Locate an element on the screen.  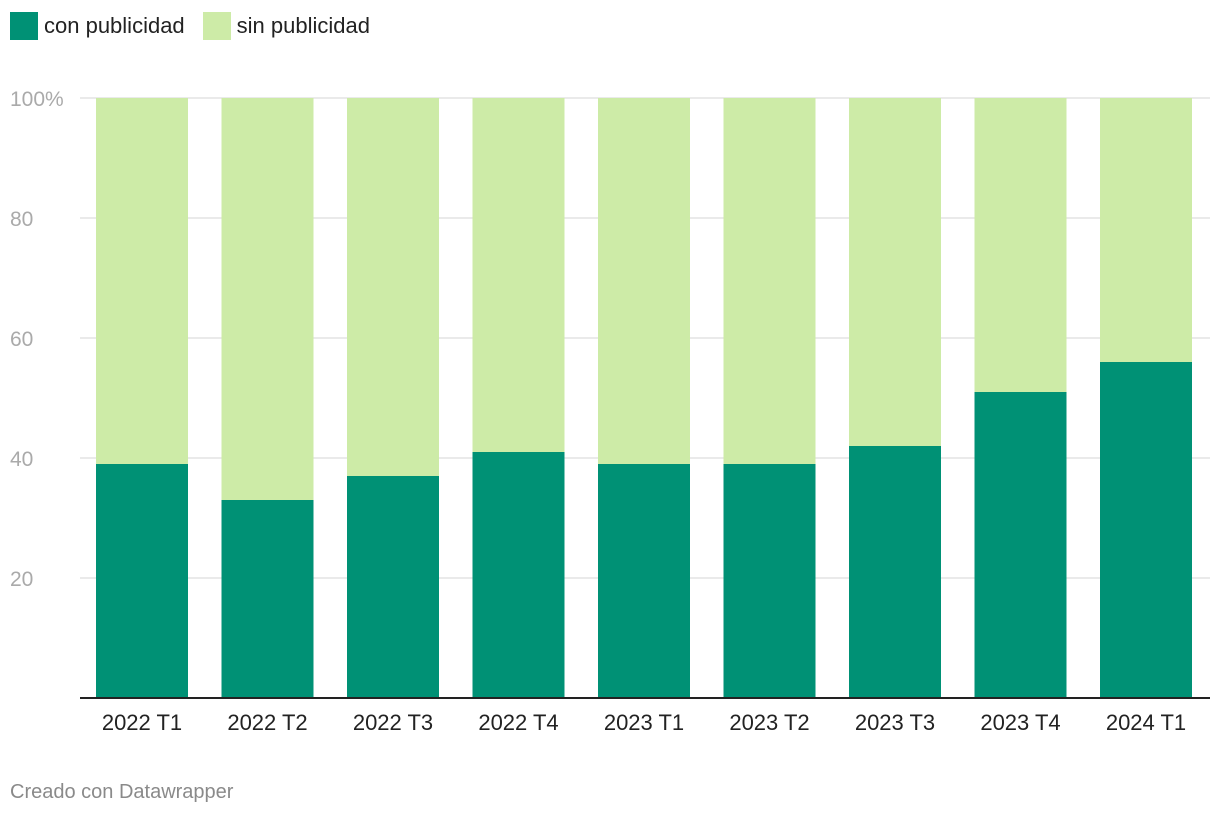
bar-con-publicidad-2023-t1 is located at coordinates (644, 581).